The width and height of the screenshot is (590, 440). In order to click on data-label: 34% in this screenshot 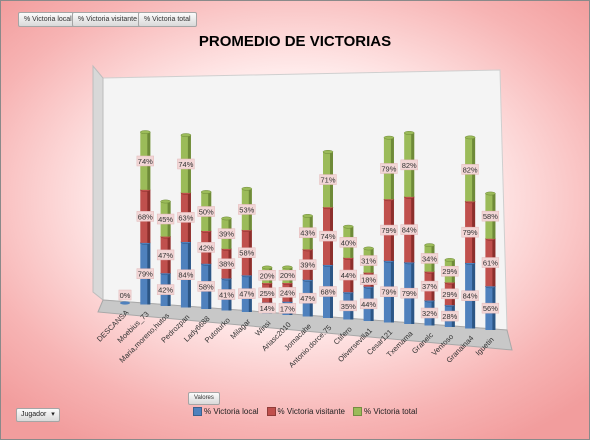, I will do `click(429, 258)`.